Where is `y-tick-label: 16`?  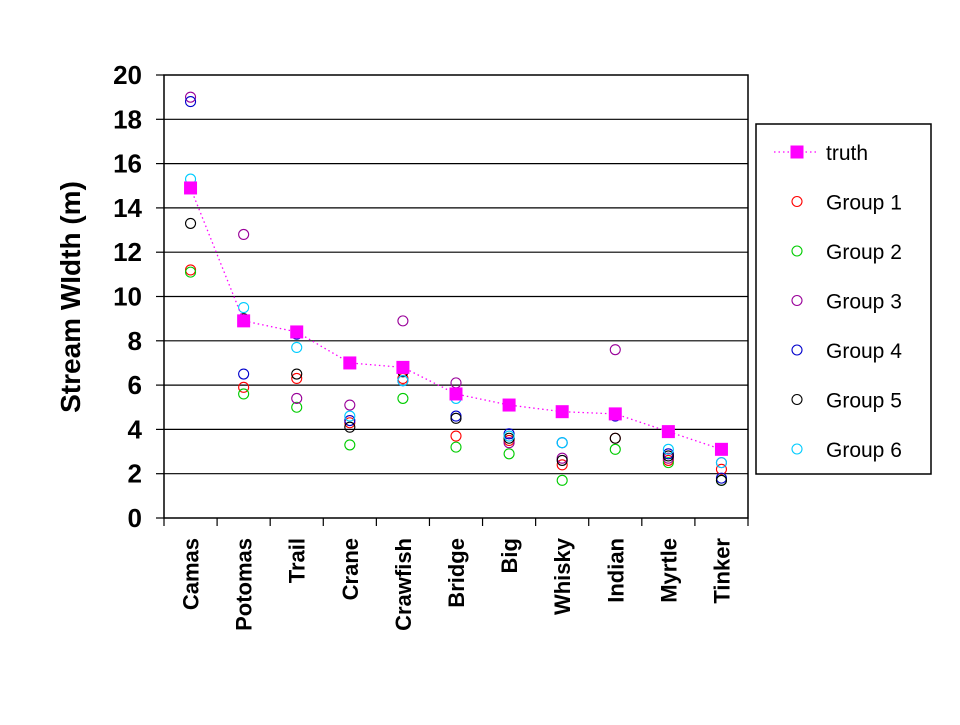 y-tick-label: 16 is located at coordinates (127, 164).